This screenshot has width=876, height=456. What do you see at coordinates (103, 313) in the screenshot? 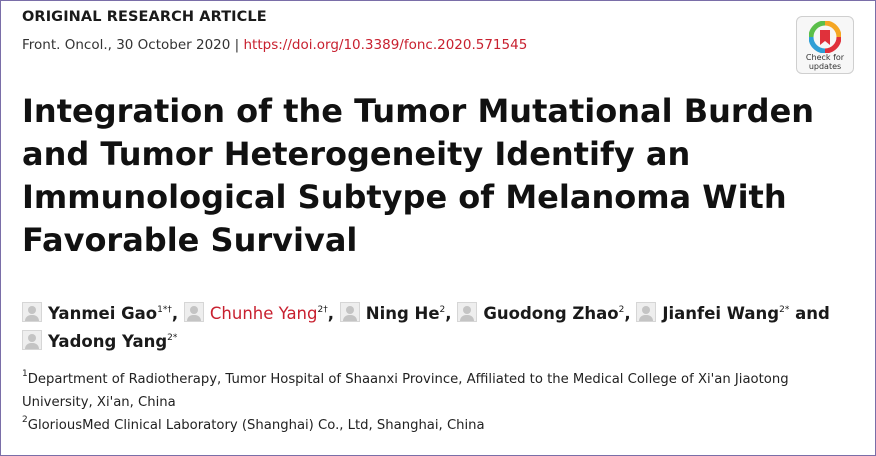
I see `author-name: Yanmei Gao` at bounding box center [103, 313].